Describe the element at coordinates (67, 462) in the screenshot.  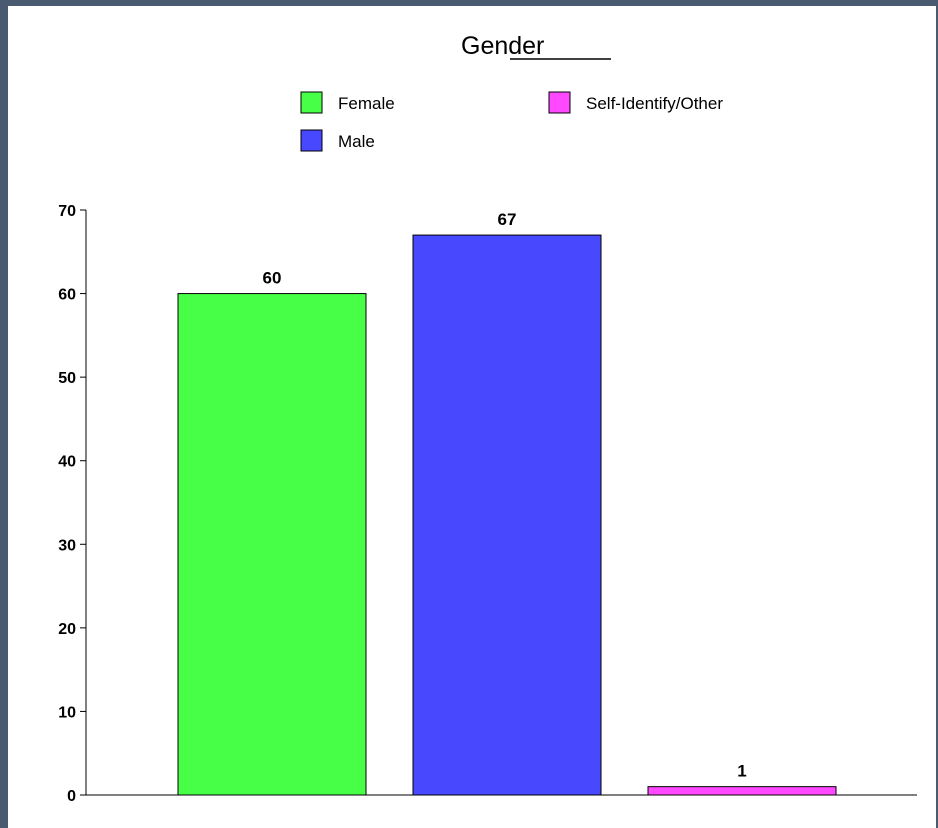
I see `y-tick-label: 40` at that location.